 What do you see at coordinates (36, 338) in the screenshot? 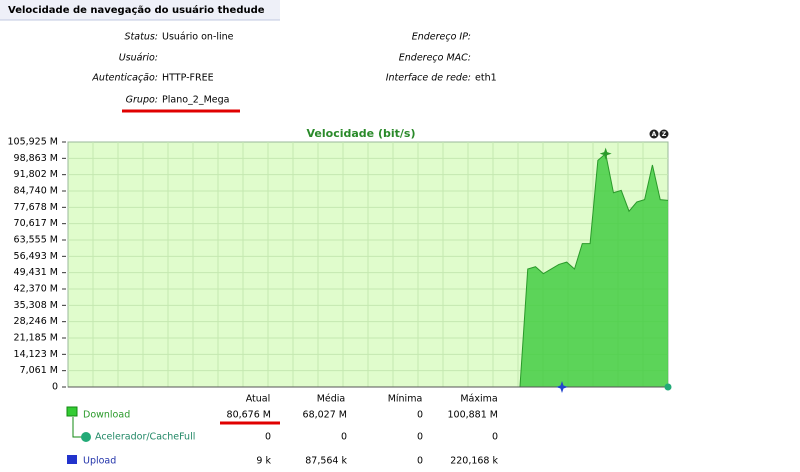
I see `y-tick-label: 21,185 M` at bounding box center [36, 338].